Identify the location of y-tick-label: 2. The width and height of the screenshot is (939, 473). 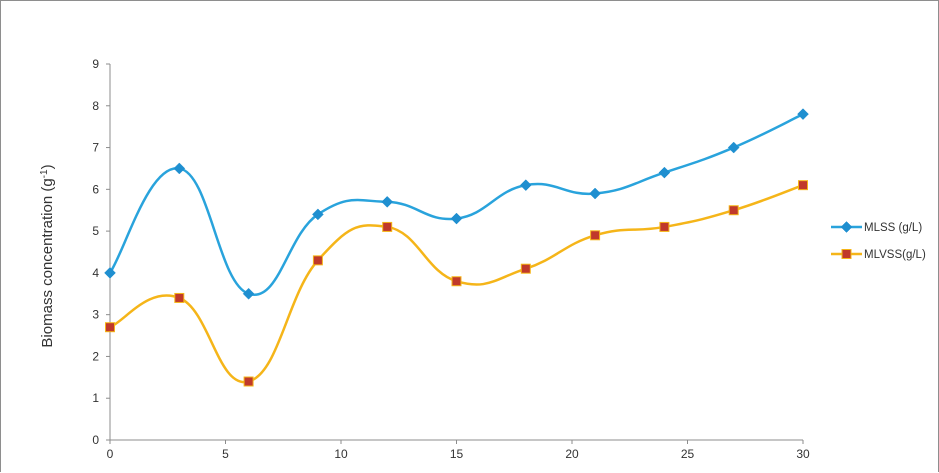
(95, 356).